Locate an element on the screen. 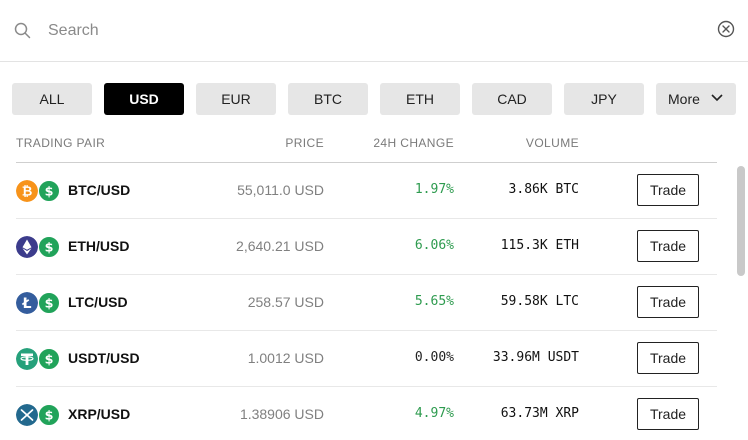 Image resolution: width=748 pixels, height=440 pixels. volume-value: 3.86K BTC is located at coordinates (543, 189).